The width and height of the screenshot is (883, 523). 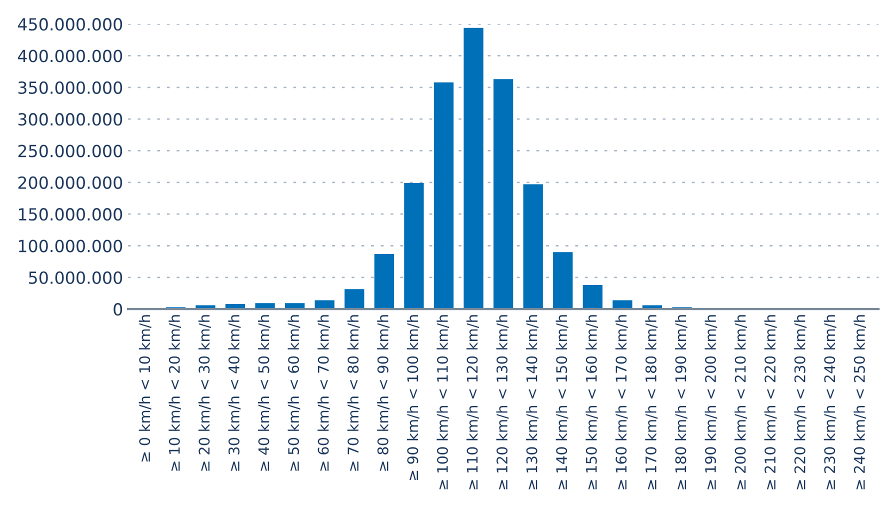 I want to click on x-tick-label: ≥ 90 km/h < 100 km/h, so click(x=413, y=397).